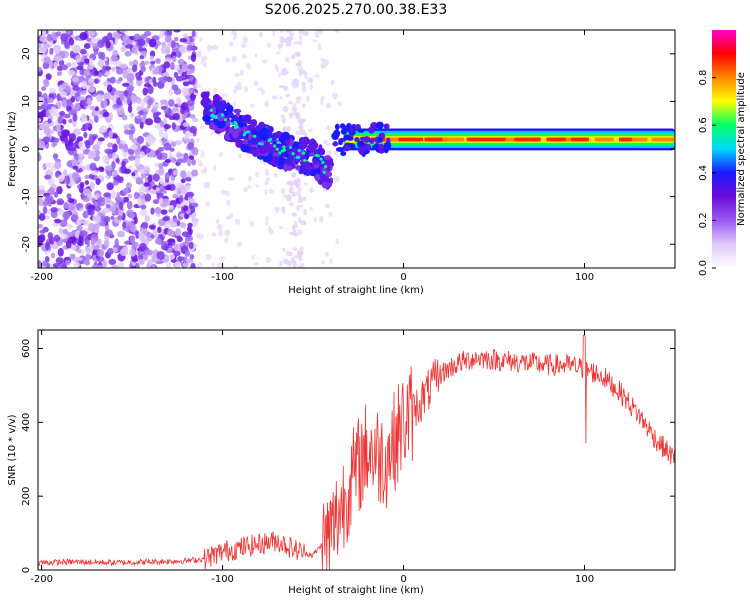 The height and width of the screenshot is (600, 750). Describe the element at coordinates (403, 277) in the screenshot. I see `x-tick-label: 0` at that location.